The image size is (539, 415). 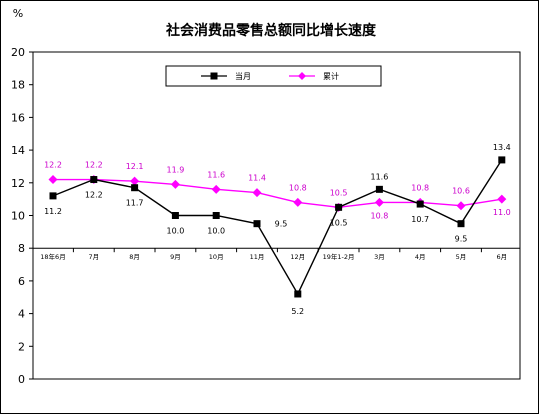 I want to click on x-tick-label: 9月, so click(x=175, y=257).